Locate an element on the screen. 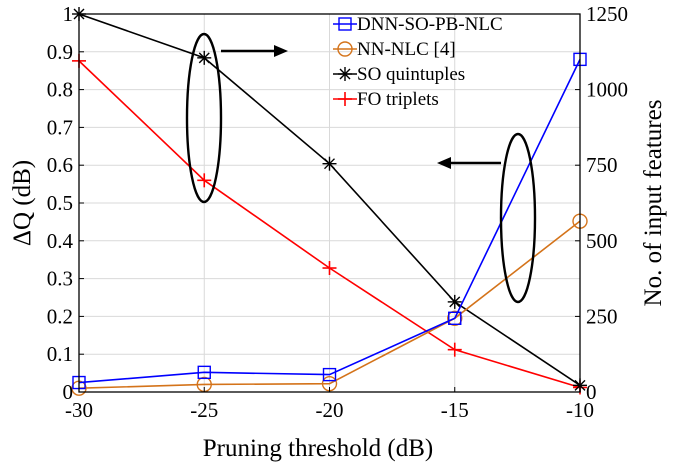 This screenshot has width=673, height=470. x-tick-label: -10 is located at coordinates (580, 410).